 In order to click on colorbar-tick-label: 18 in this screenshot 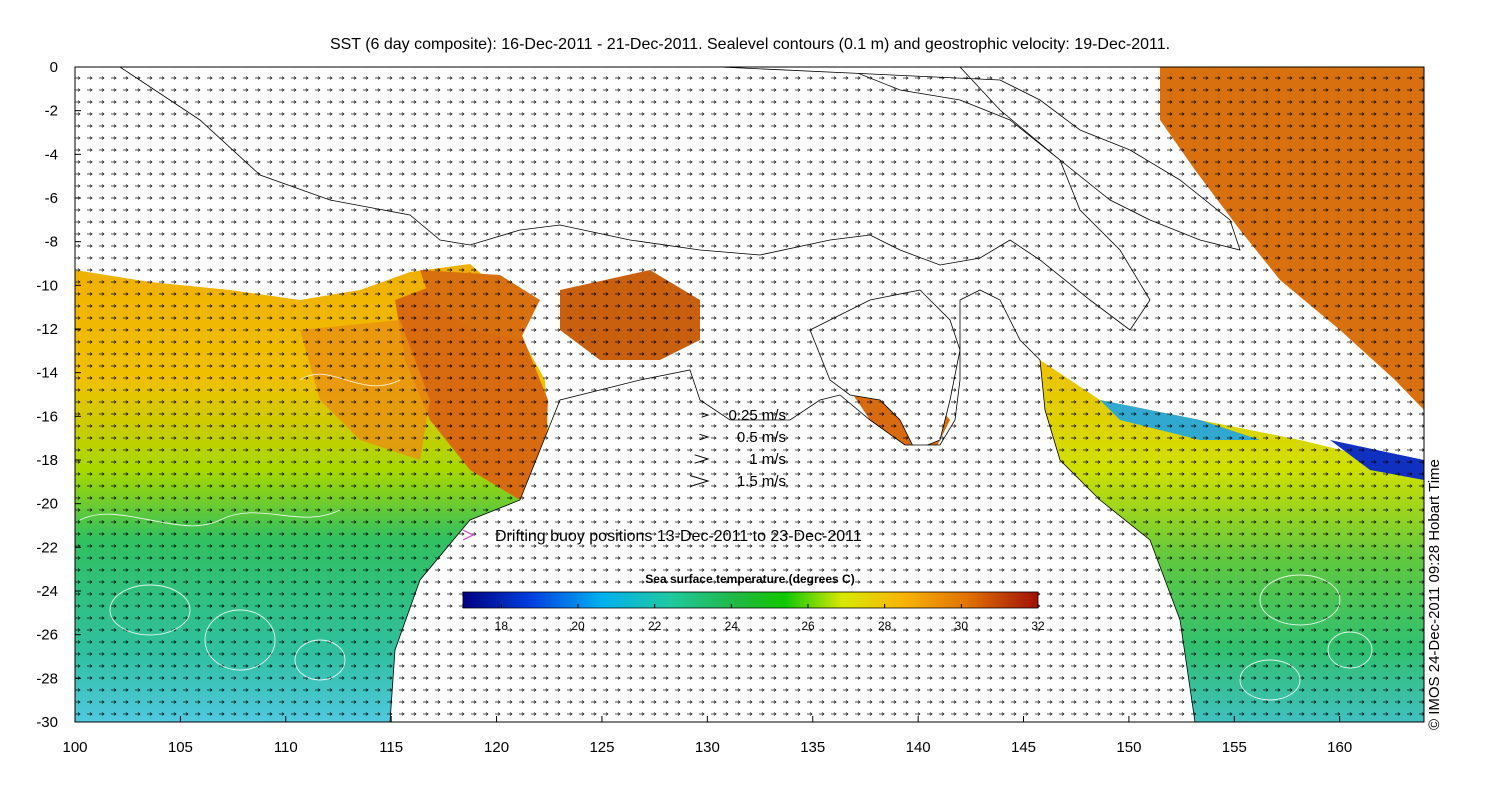, I will do `click(502, 626)`.